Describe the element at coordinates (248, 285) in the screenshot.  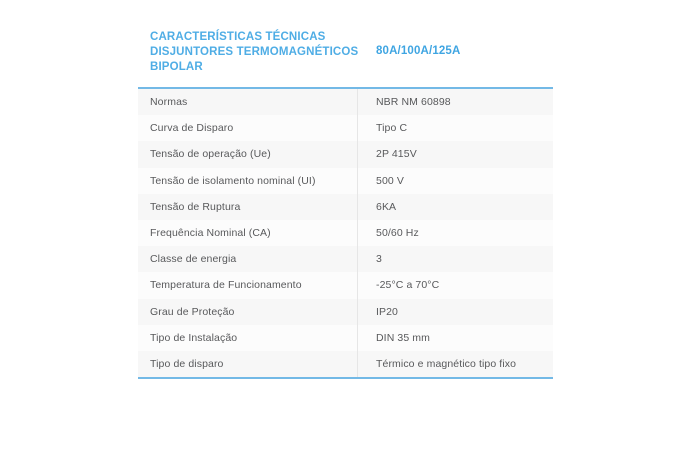
I see `spec-label: Temperatura de Funcionamento` at that location.